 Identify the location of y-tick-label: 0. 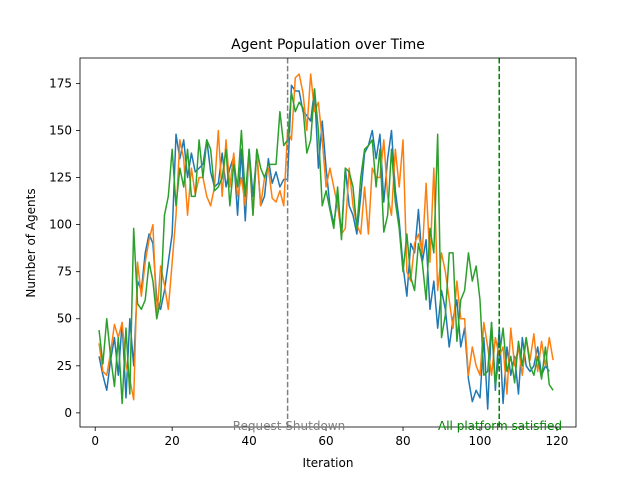
(68, 413).